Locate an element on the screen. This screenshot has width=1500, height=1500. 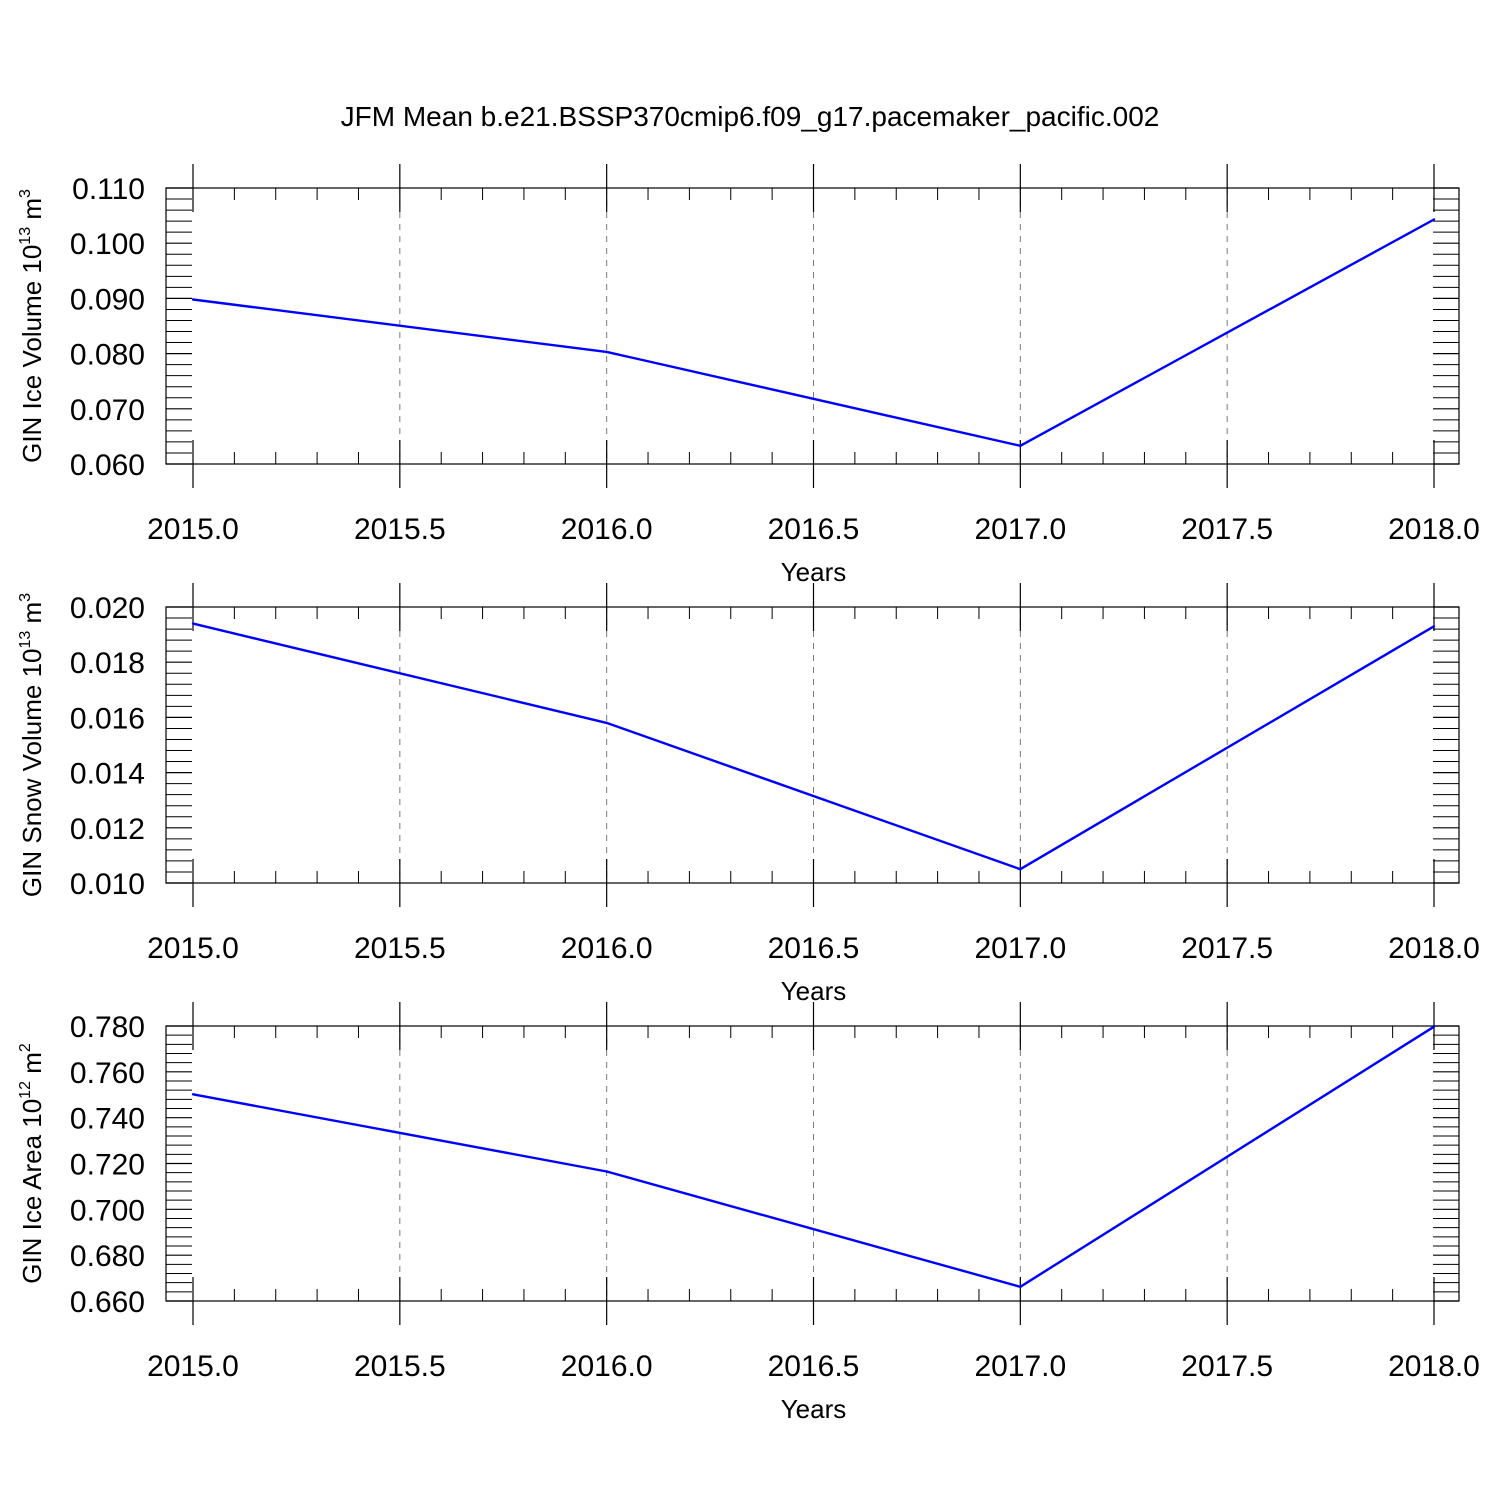
y-tick-label: 0.780 is located at coordinates (107, 1027).